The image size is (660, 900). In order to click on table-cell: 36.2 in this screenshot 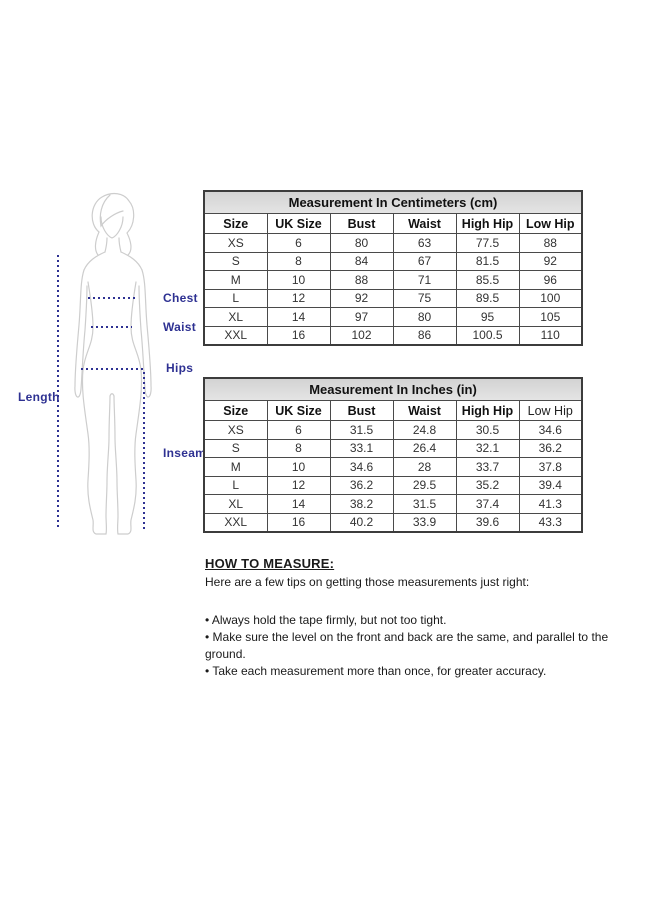, I will do `click(550, 448)`.